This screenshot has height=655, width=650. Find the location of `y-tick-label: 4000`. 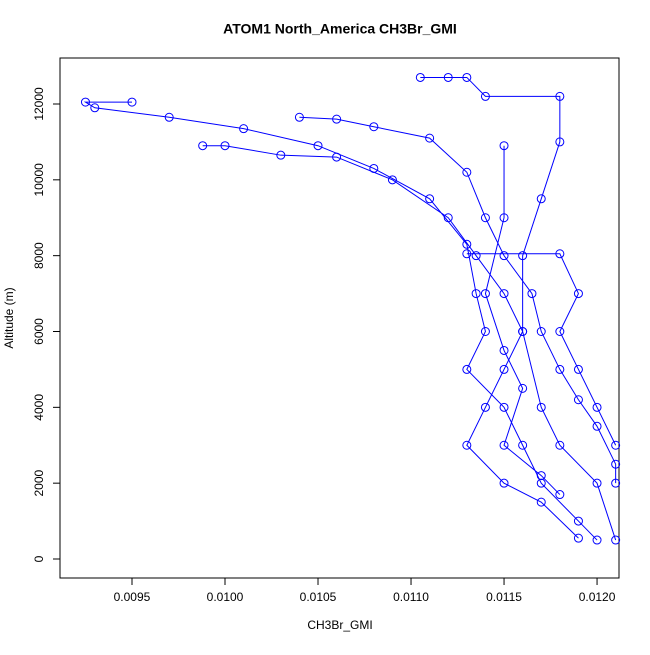

y-tick-label: 4000 is located at coordinates (39, 407).